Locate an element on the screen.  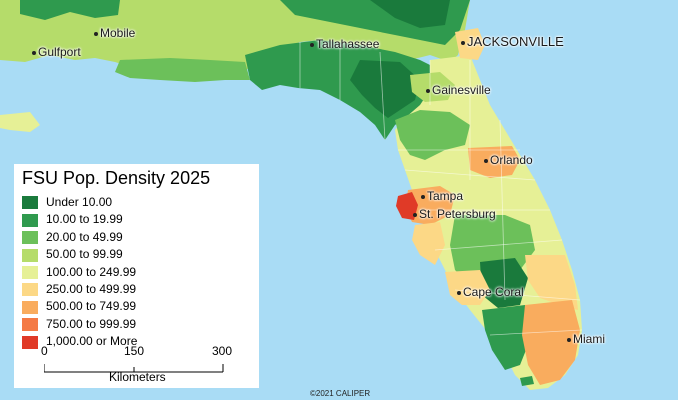
legend-label: 250.00 to 499.99 is located at coordinates (91, 289).